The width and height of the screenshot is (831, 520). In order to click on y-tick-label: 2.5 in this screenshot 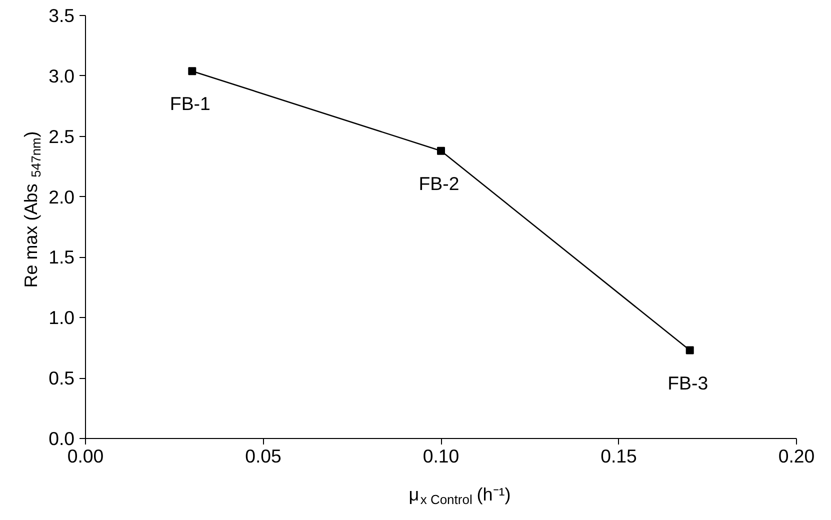, I will do `click(61, 136)`.